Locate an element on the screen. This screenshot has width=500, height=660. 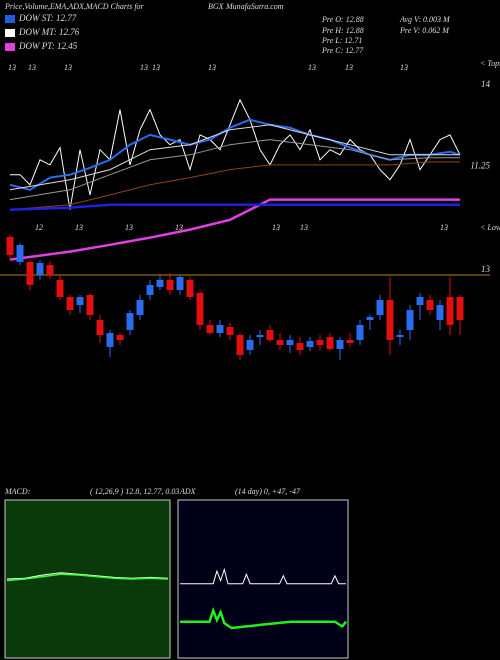
adx-panel is located at coordinates (263, 579).